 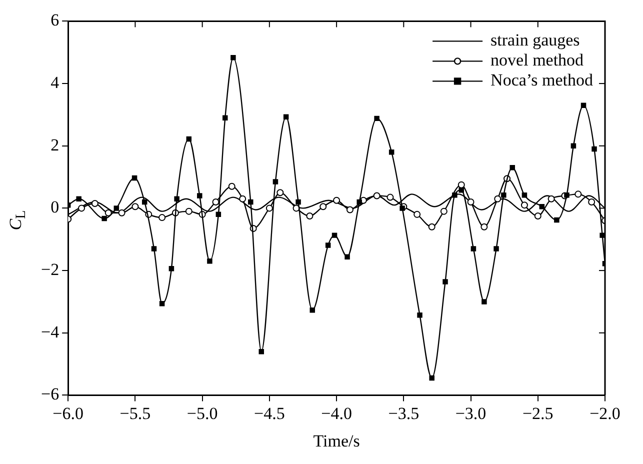 What do you see at coordinates (68, 413) in the screenshot?
I see `x-tick-label: −6.0` at bounding box center [68, 413].